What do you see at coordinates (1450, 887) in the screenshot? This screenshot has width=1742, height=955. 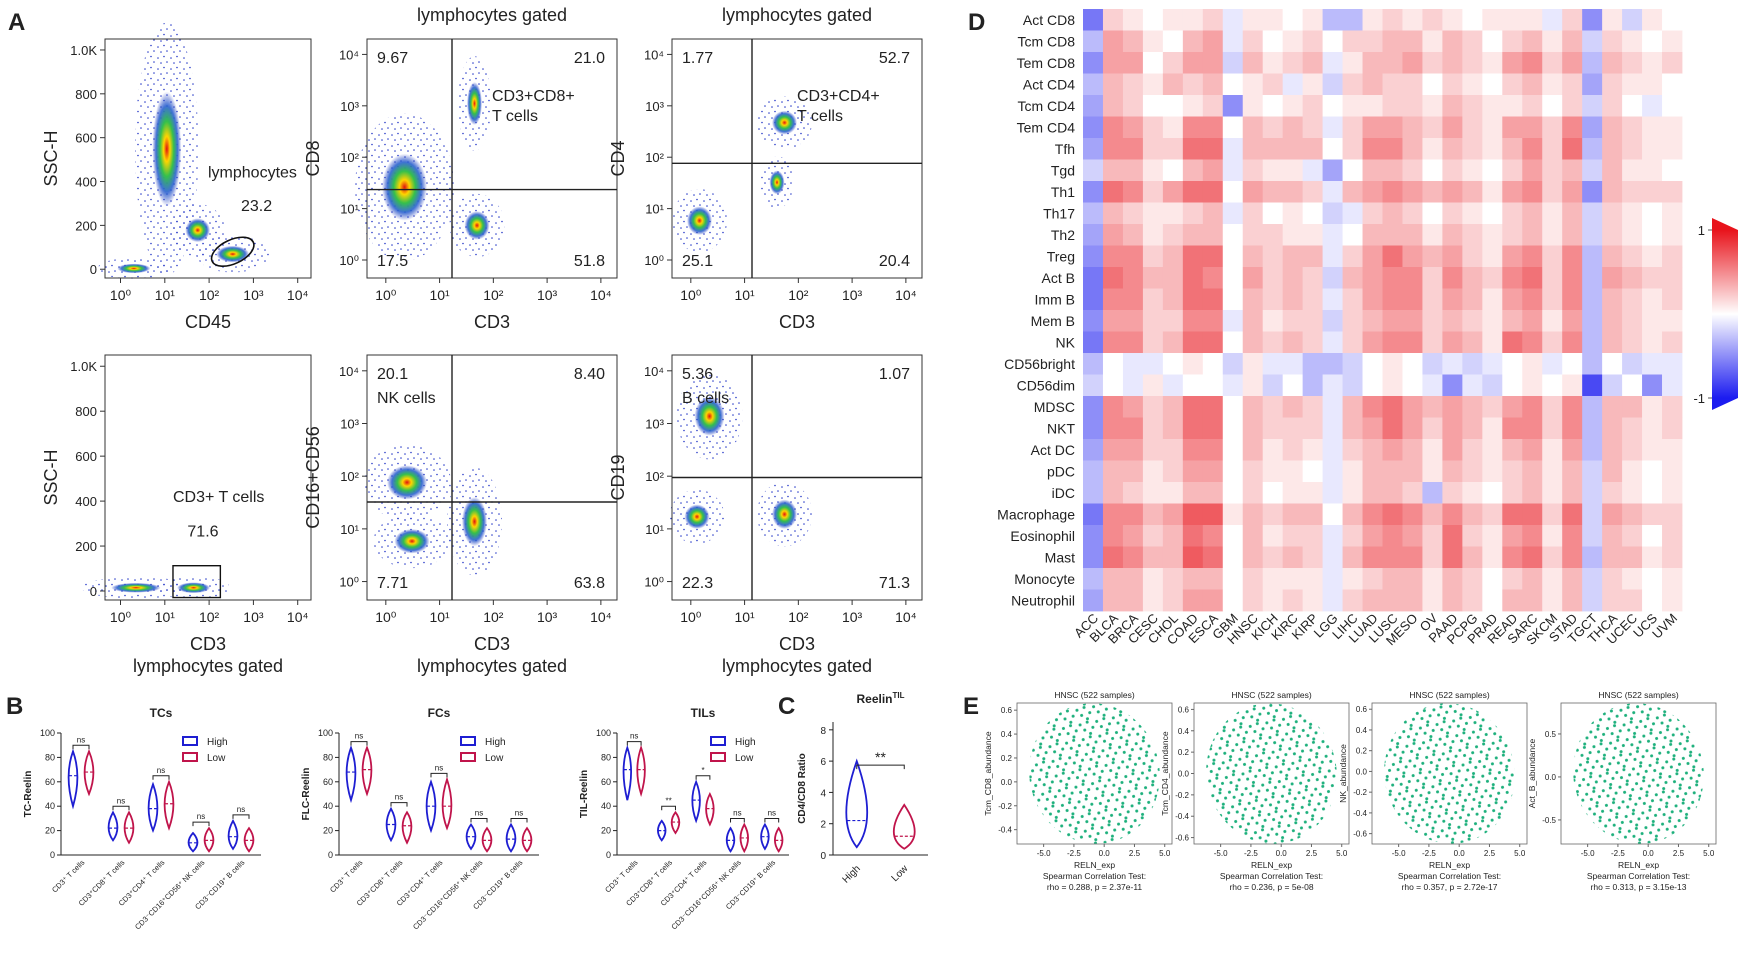 I see `stats-label: rho = 0.357, p = 2.72e-17` at bounding box center [1450, 887].